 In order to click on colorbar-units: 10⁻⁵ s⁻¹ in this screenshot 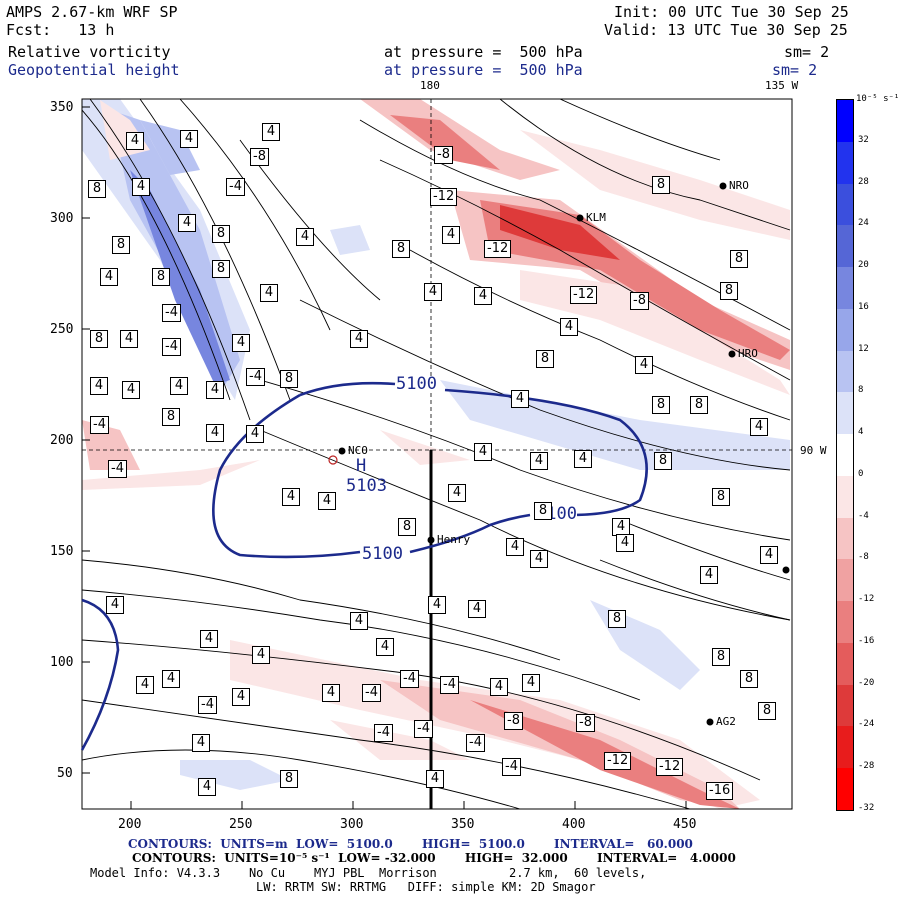, I will do `click(878, 99)`.